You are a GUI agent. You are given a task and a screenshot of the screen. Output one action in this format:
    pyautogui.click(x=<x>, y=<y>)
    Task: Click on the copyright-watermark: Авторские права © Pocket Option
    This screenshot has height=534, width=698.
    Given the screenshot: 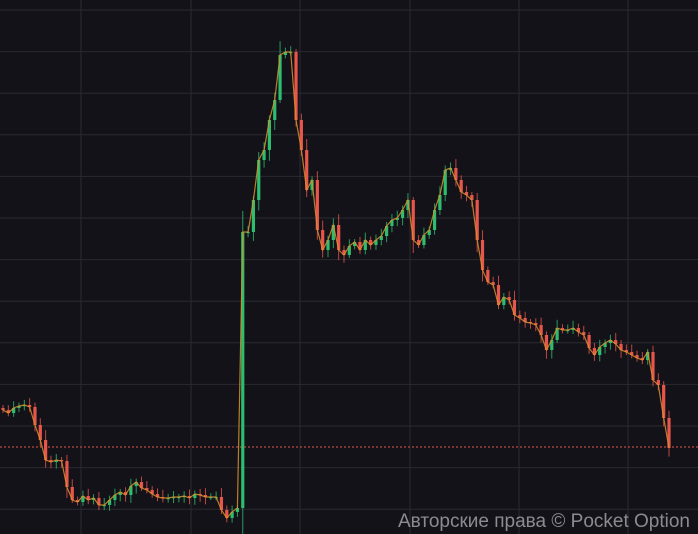 What is the action you would take?
    pyautogui.click(x=543, y=521)
    